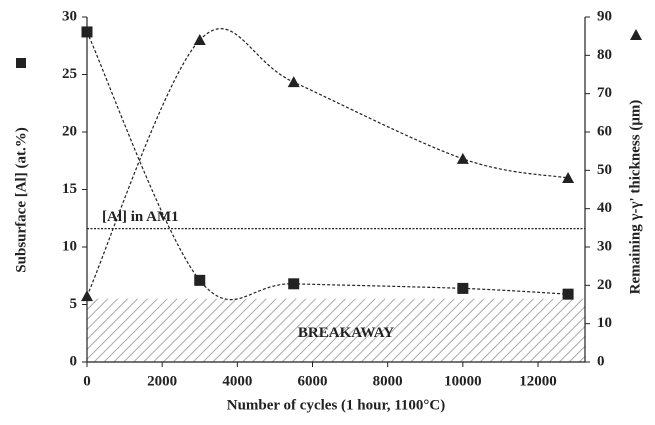 The height and width of the screenshot is (425, 655). Describe the element at coordinates (313, 381) in the screenshot. I see `x-tick-label: 6000` at that location.